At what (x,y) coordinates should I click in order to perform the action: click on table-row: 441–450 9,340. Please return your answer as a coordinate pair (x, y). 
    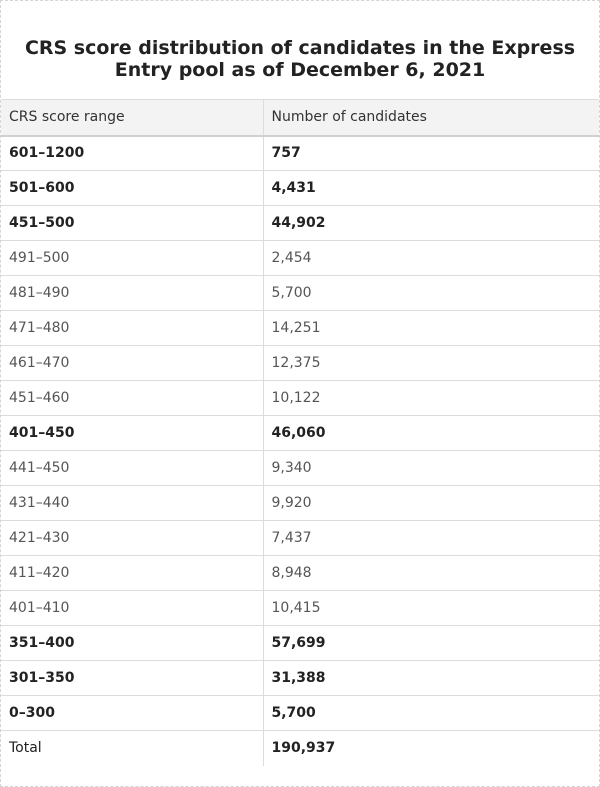
    Looking at the image, I should click on (300, 468).